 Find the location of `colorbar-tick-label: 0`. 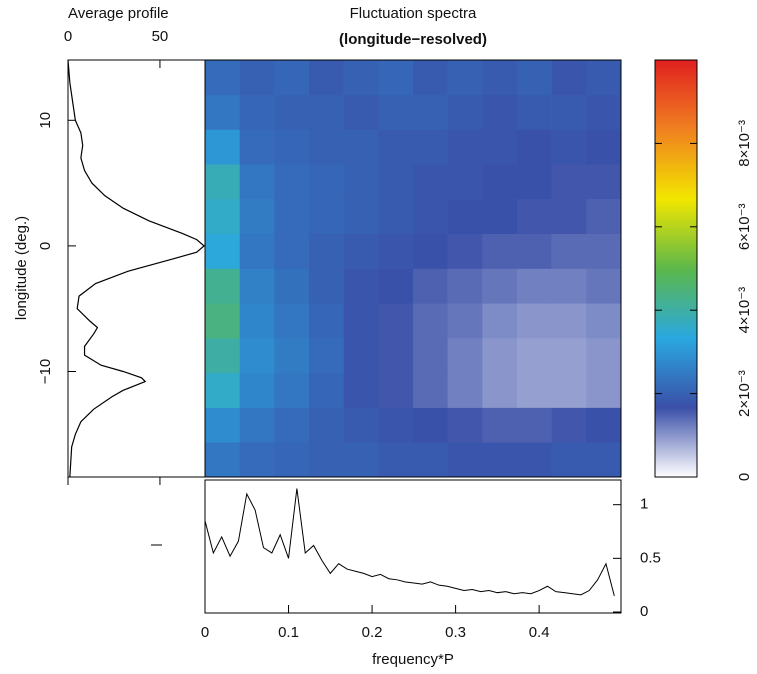

colorbar-tick-label: 0 is located at coordinates (744, 477).